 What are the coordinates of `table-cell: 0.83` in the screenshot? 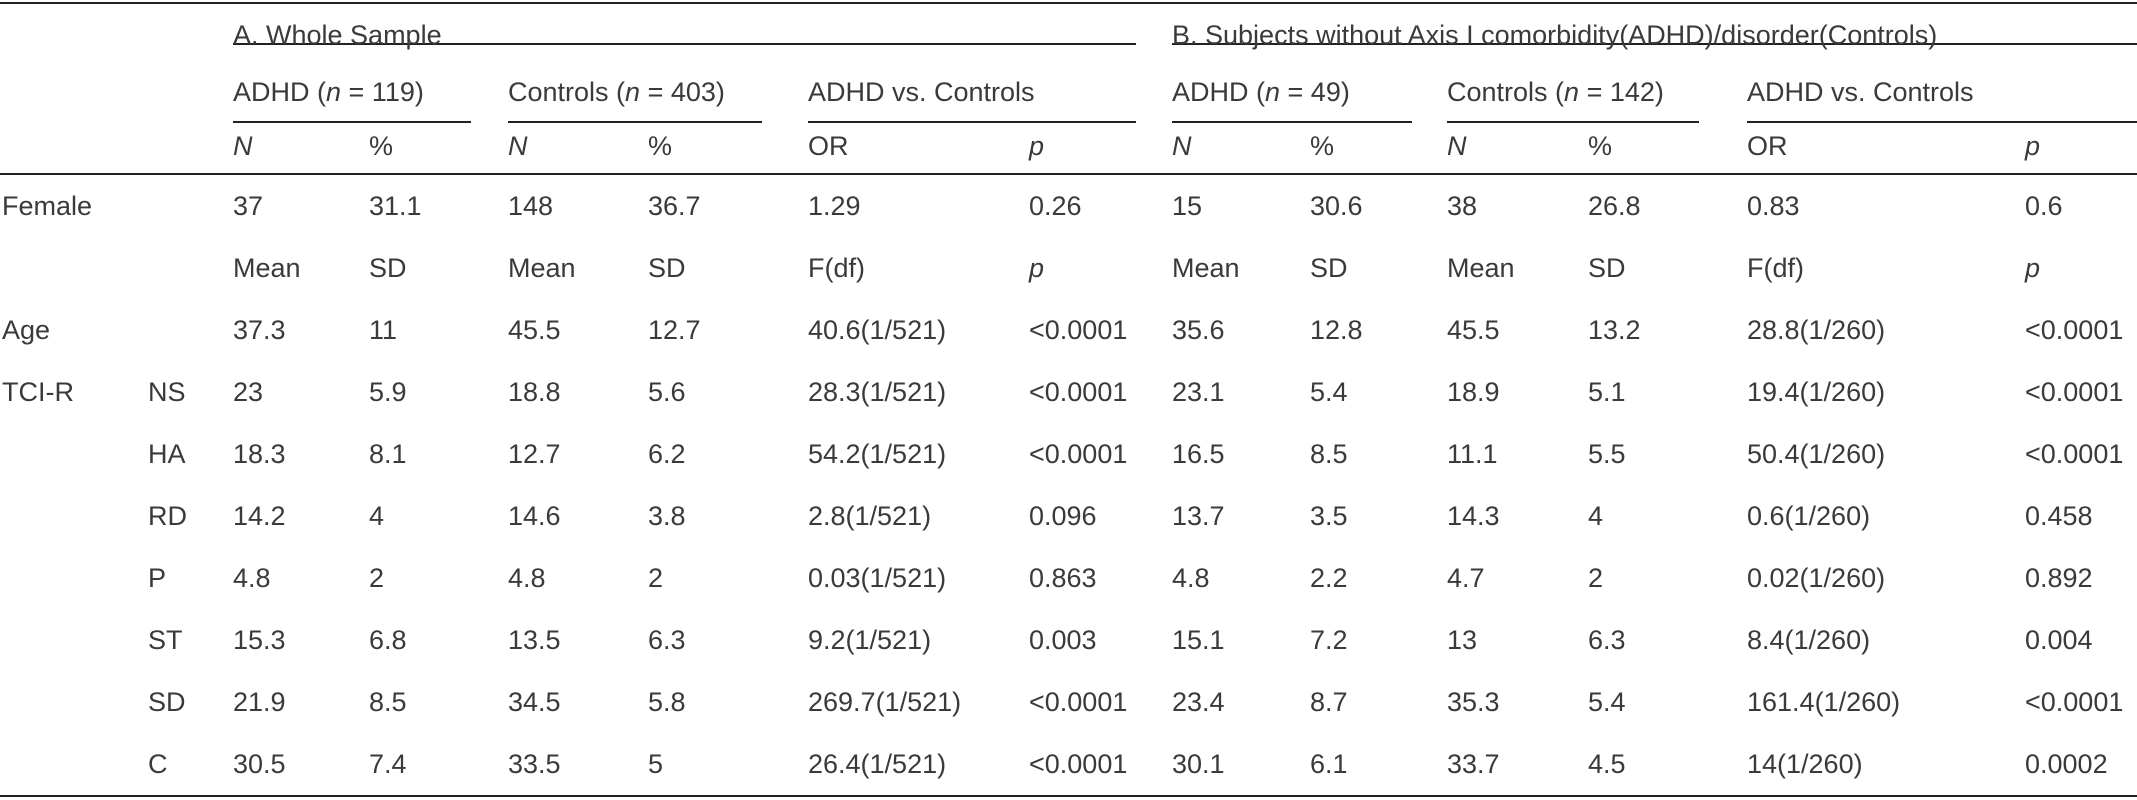 It's located at (1773, 206).